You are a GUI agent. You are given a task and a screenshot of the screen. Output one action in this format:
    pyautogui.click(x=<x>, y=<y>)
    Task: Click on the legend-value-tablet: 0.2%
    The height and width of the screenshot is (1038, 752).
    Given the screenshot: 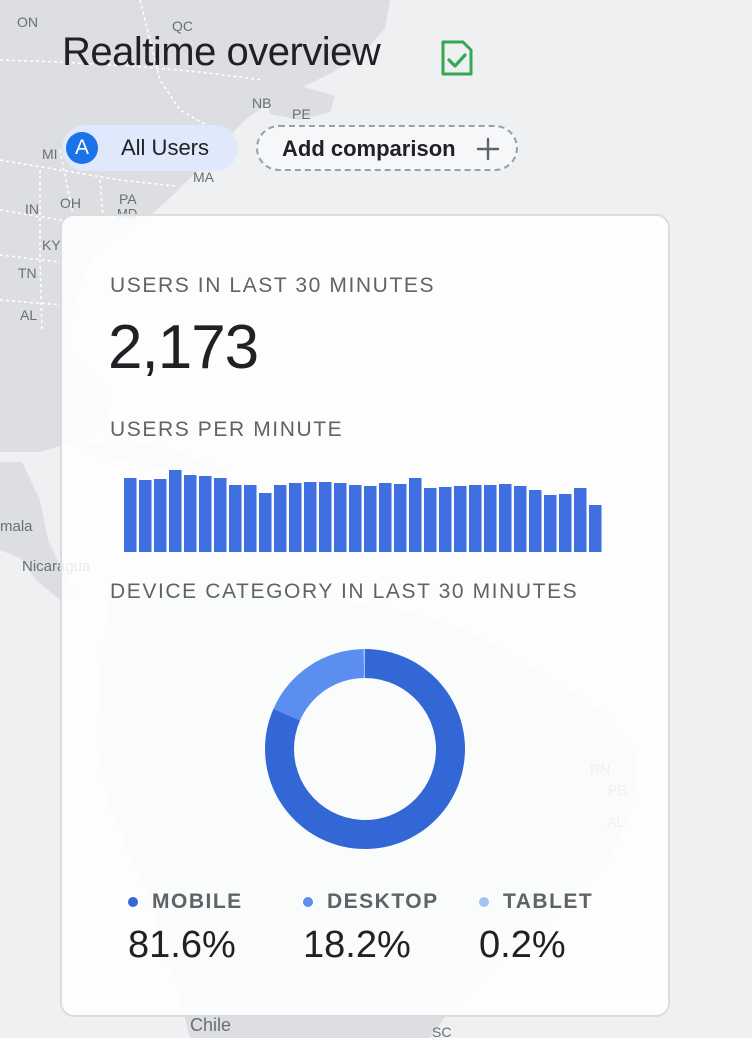 What is the action you would take?
    pyautogui.click(x=522, y=945)
    